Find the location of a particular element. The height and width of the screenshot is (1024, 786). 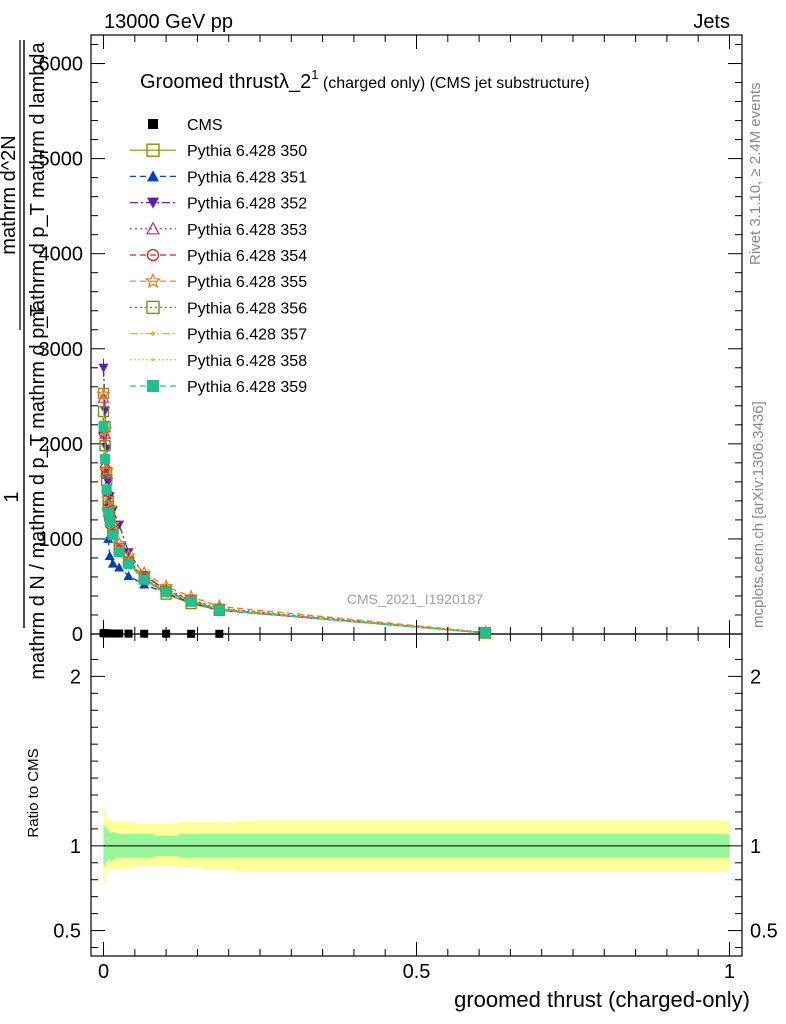

ratio-ytick-label-left: 1 is located at coordinates (75, 847).